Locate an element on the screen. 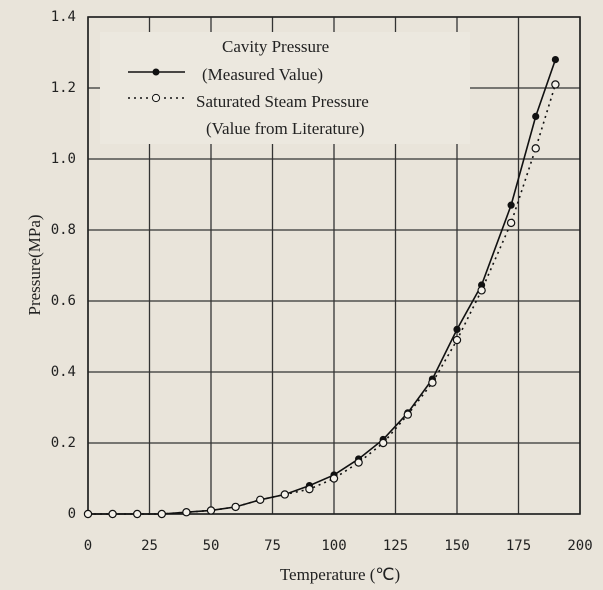  y-tick-label: 0 is located at coordinates (72, 514).